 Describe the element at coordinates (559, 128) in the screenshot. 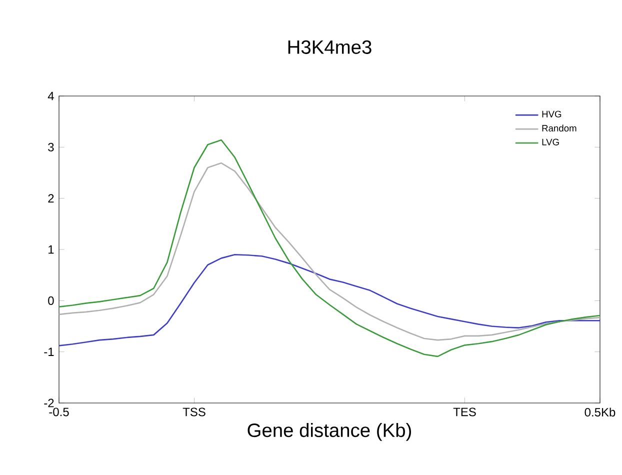

I see `legend-label: Random` at that location.